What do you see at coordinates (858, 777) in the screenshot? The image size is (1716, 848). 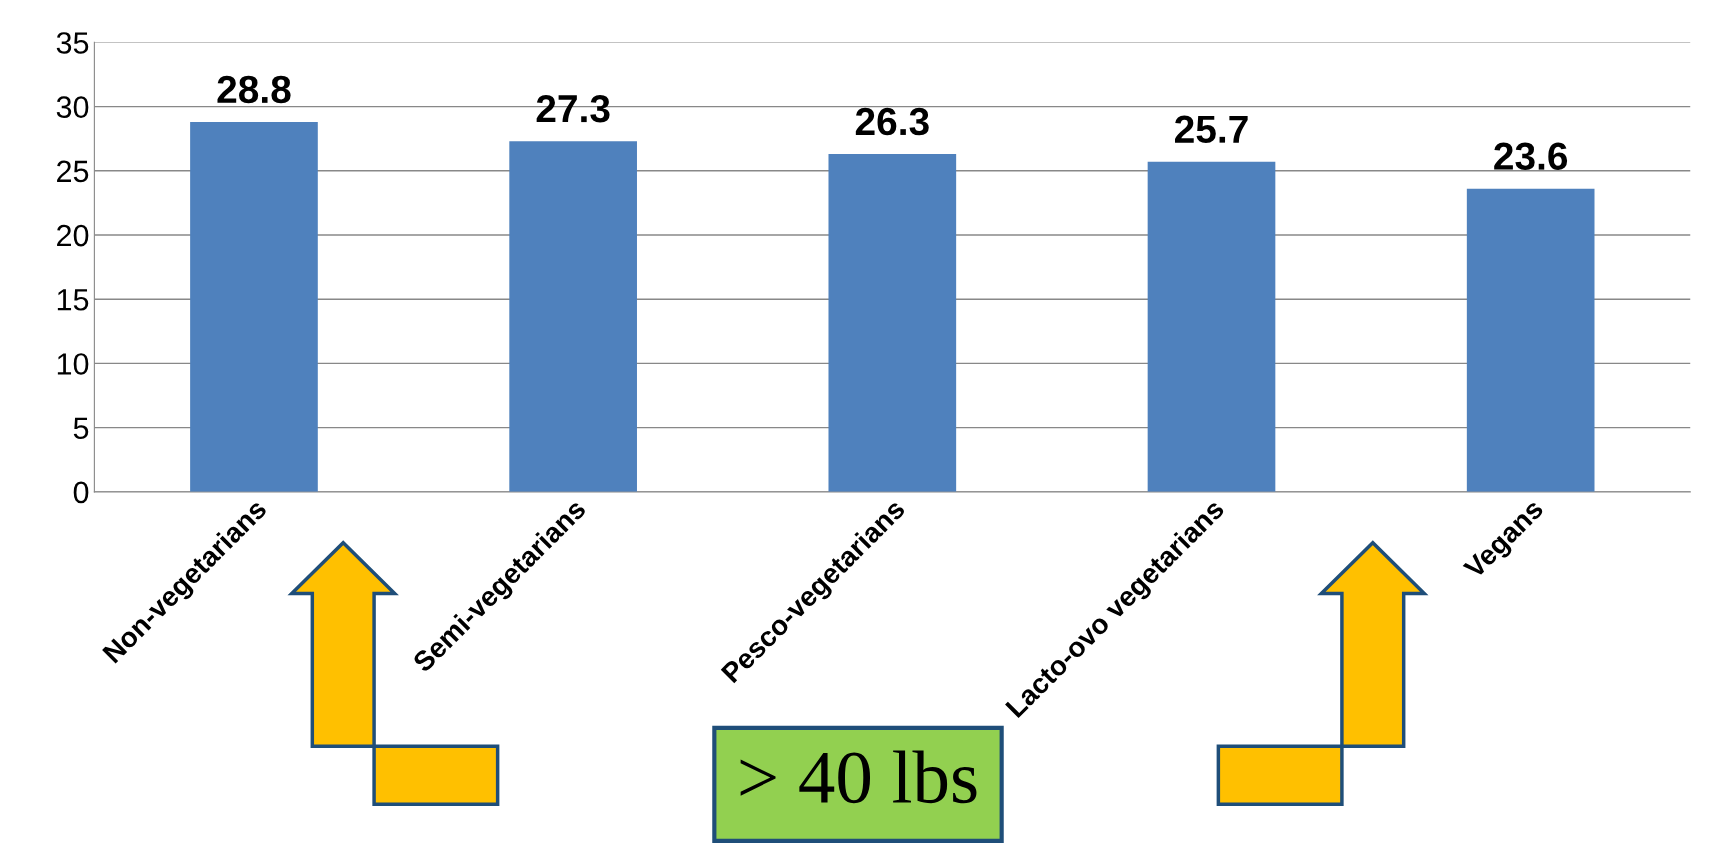 I see `text: > 40 lbs` at bounding box center [858, 777].